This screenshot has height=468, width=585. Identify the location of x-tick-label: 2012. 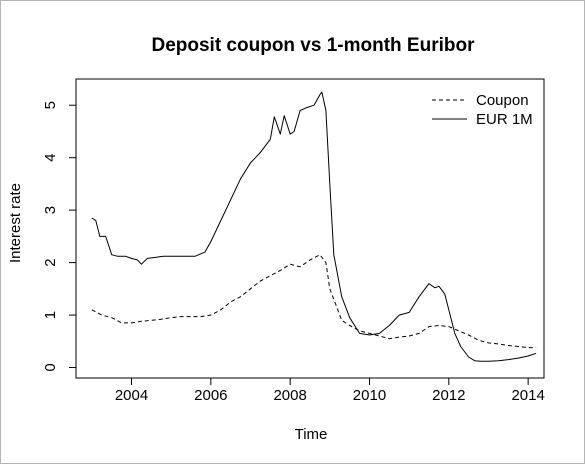
(448, 395).